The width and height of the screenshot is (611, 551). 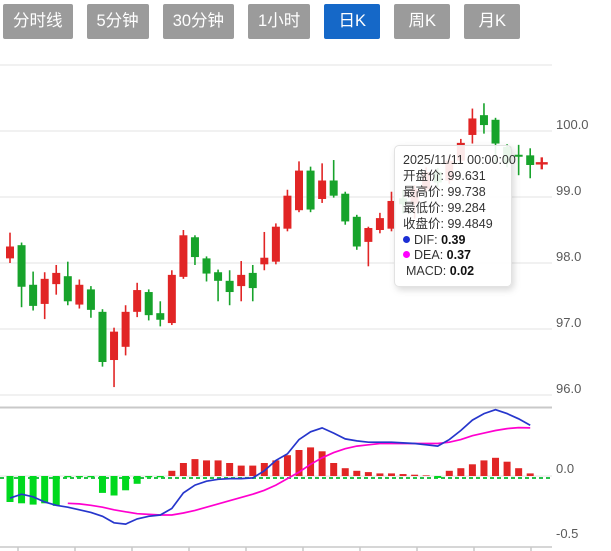 I want to click on interval-tab-bar: 分时线 5分钟 30分钟 1小时 日K 周K 月K, so click(x=262, y=21).